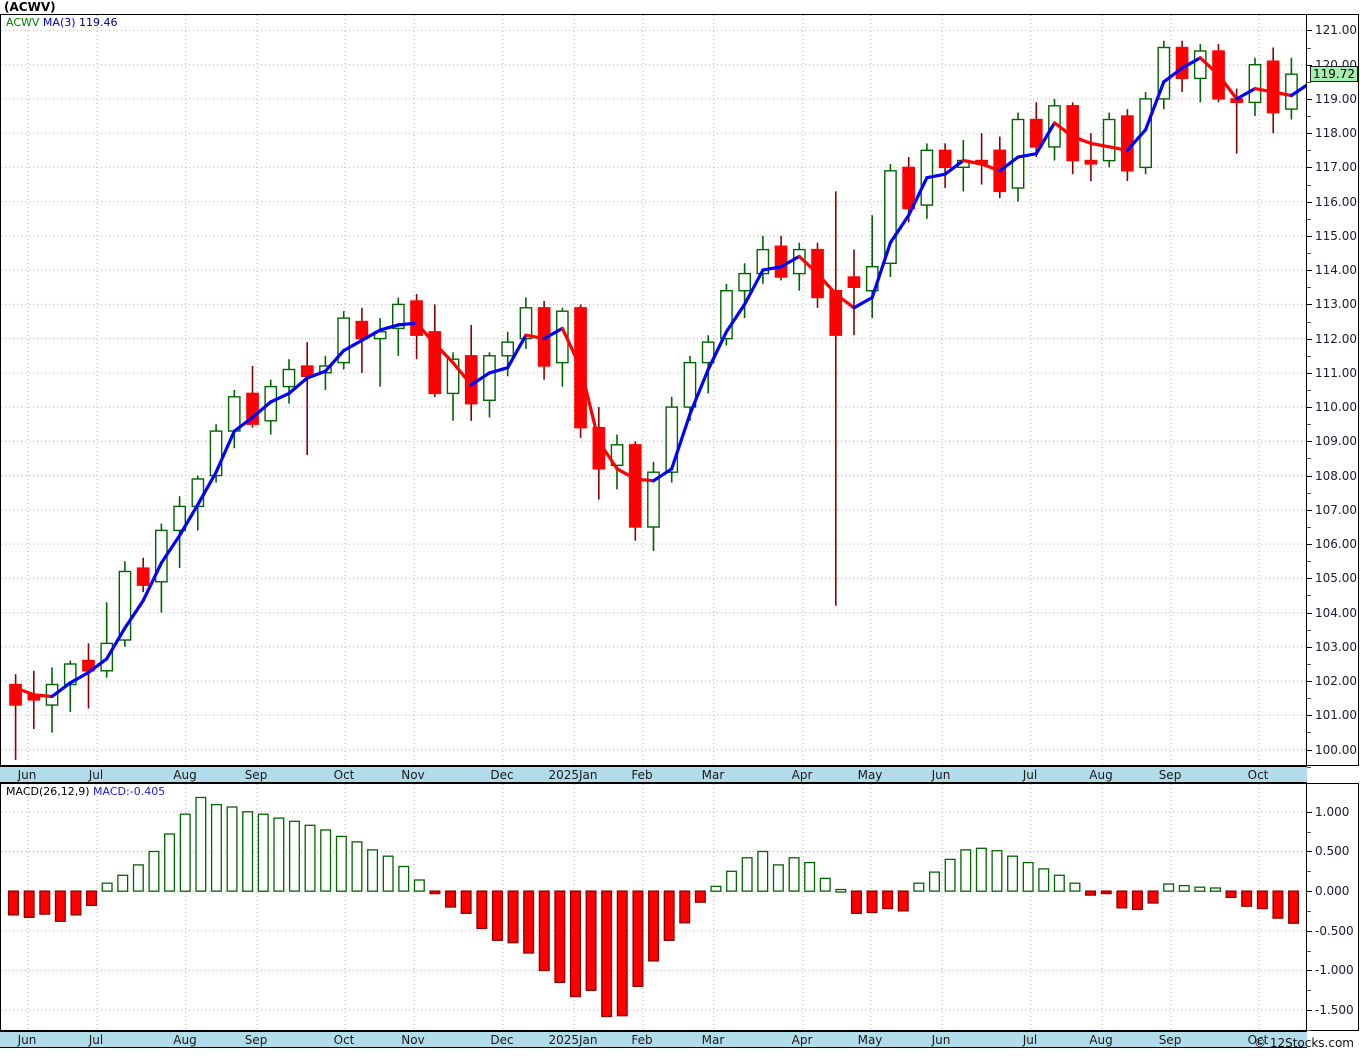 Image resolution: width=1360 pixels, height=1056 pixels. I want to click on legend-ma-value: 119.46, so click(98, 22).